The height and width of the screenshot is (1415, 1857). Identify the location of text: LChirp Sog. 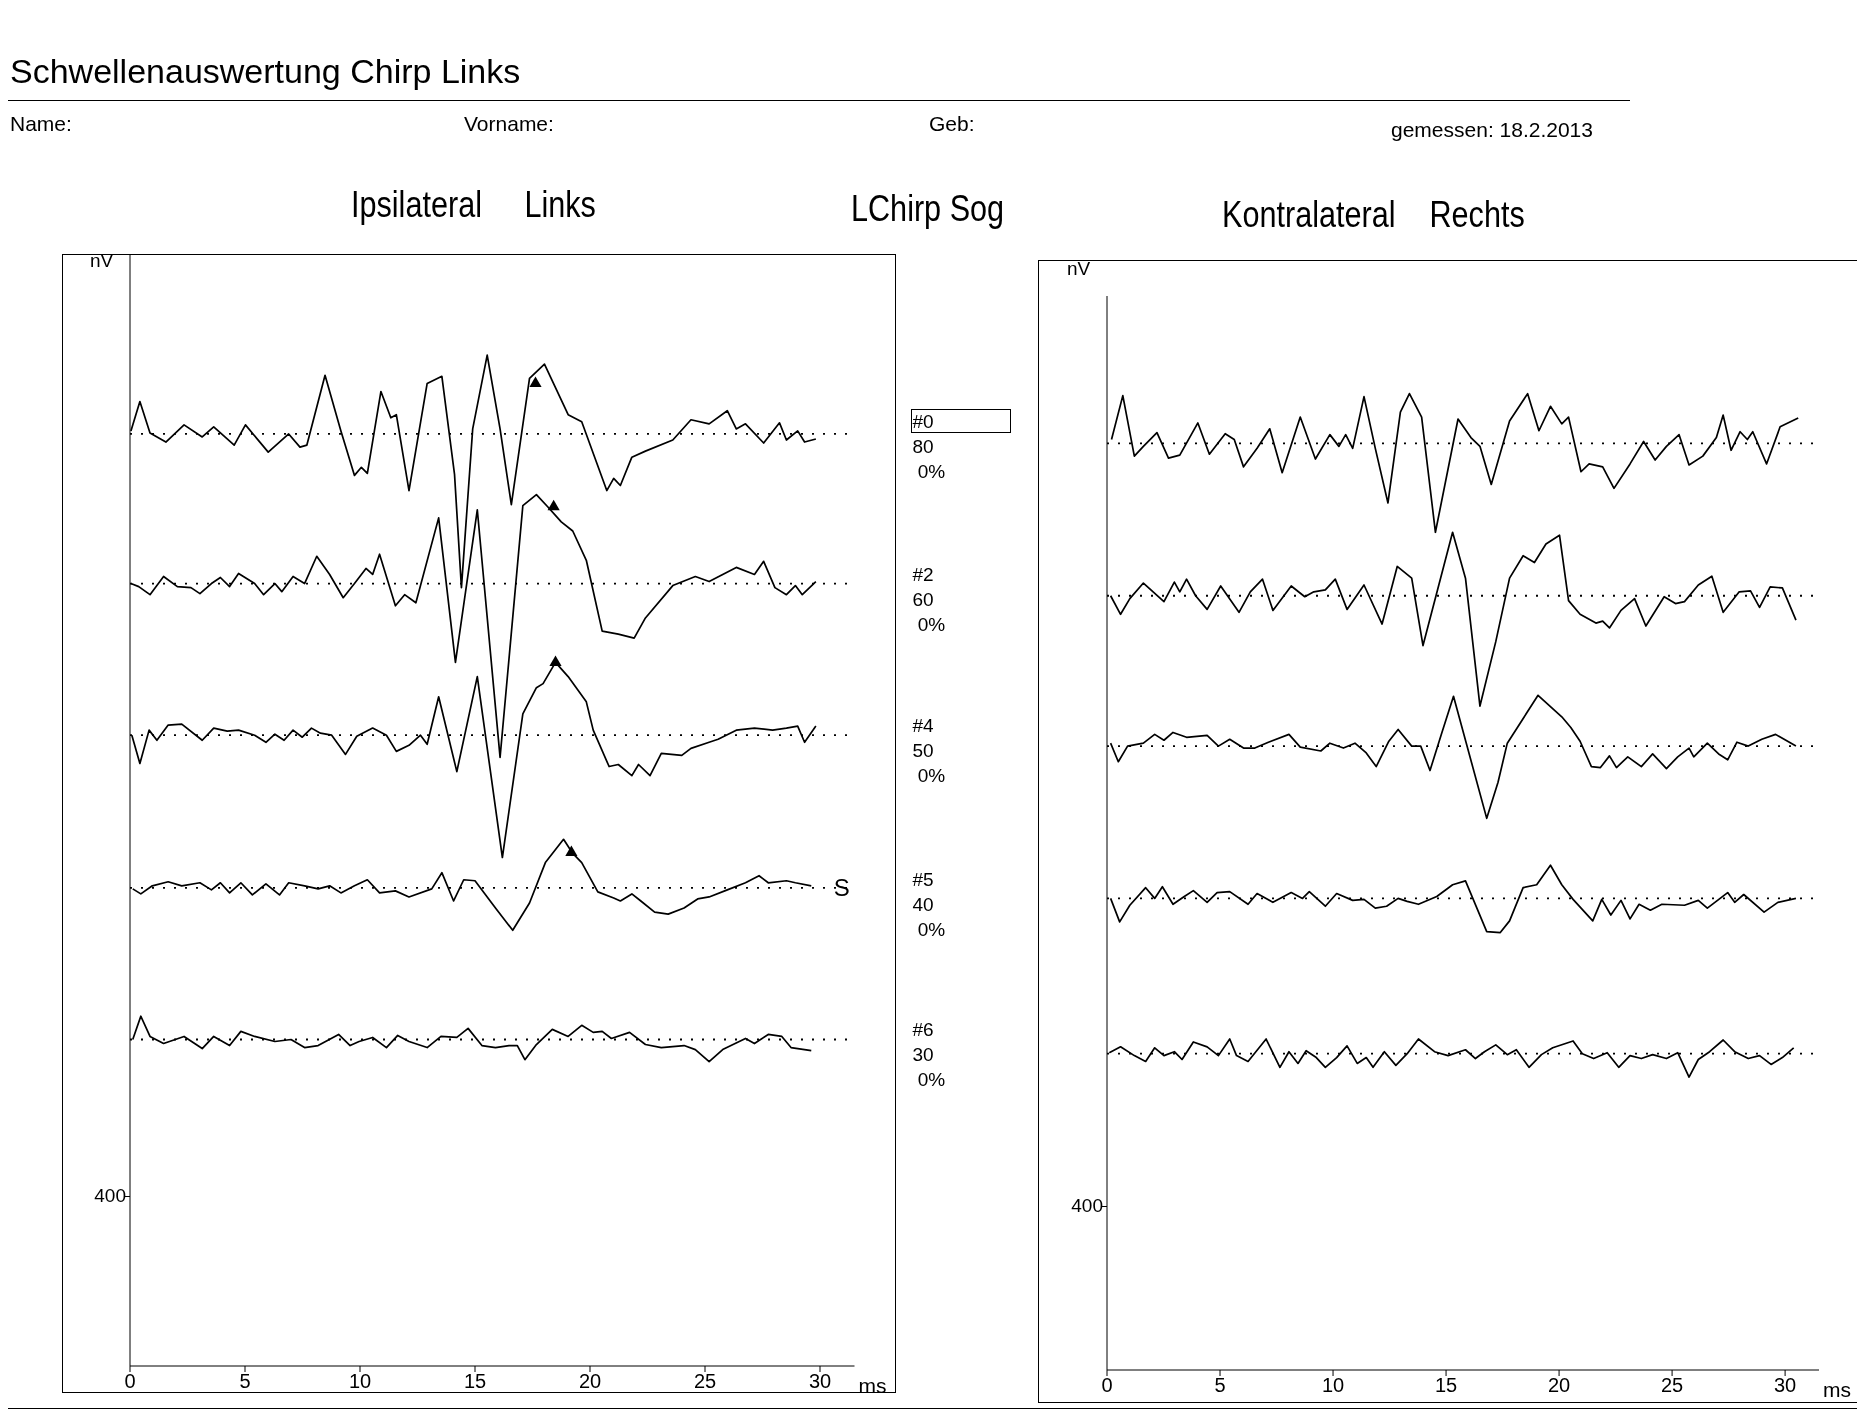
(928, 209).